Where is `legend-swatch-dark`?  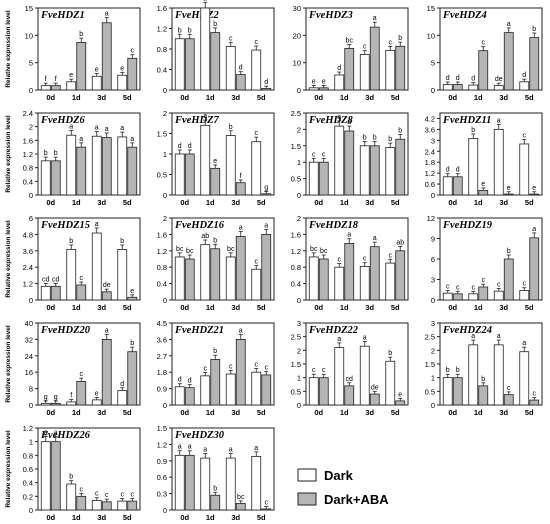 legend-swatch-dark is located at coordinates (307, 475).